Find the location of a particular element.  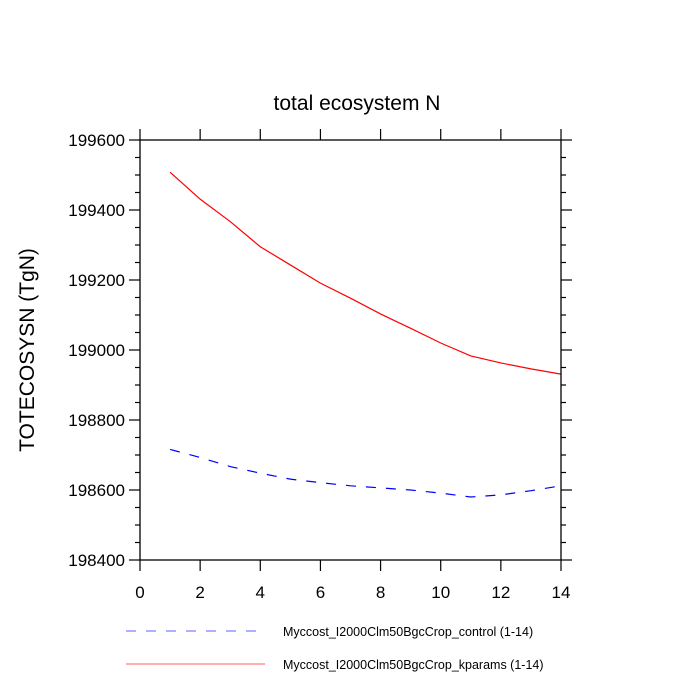

y-tick-label: 198800 is located at coordinates (96, 420).